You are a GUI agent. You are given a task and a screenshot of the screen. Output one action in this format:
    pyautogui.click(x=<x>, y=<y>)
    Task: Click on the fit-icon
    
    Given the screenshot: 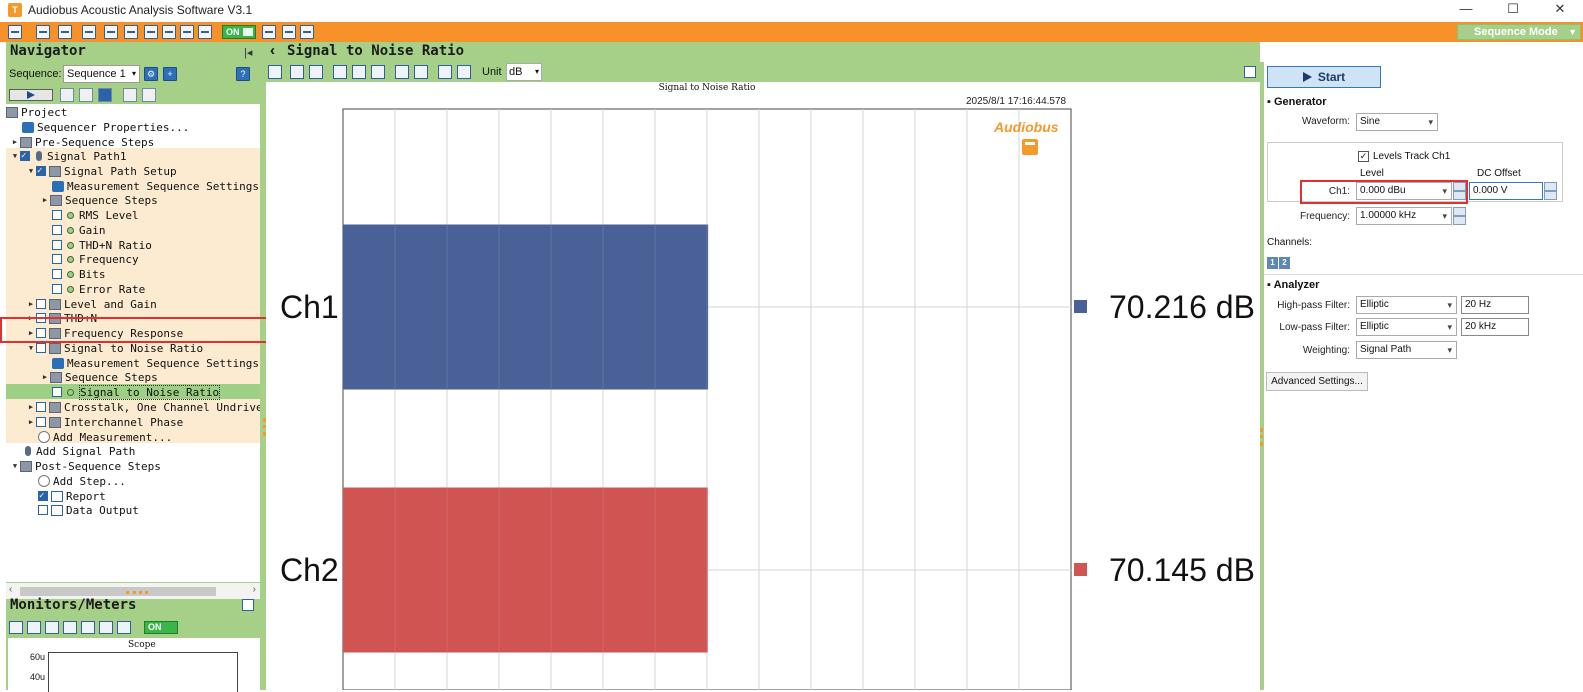 What is the action you would take?
    pyautogui.click(x=378, y=72)
    